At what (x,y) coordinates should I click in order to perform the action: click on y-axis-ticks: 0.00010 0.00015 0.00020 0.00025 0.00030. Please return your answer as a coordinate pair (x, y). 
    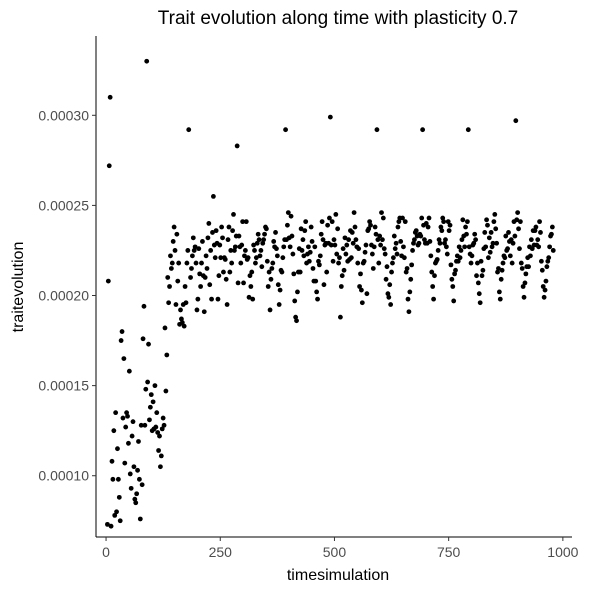
    Looking at the image, I should click on (67, 295).